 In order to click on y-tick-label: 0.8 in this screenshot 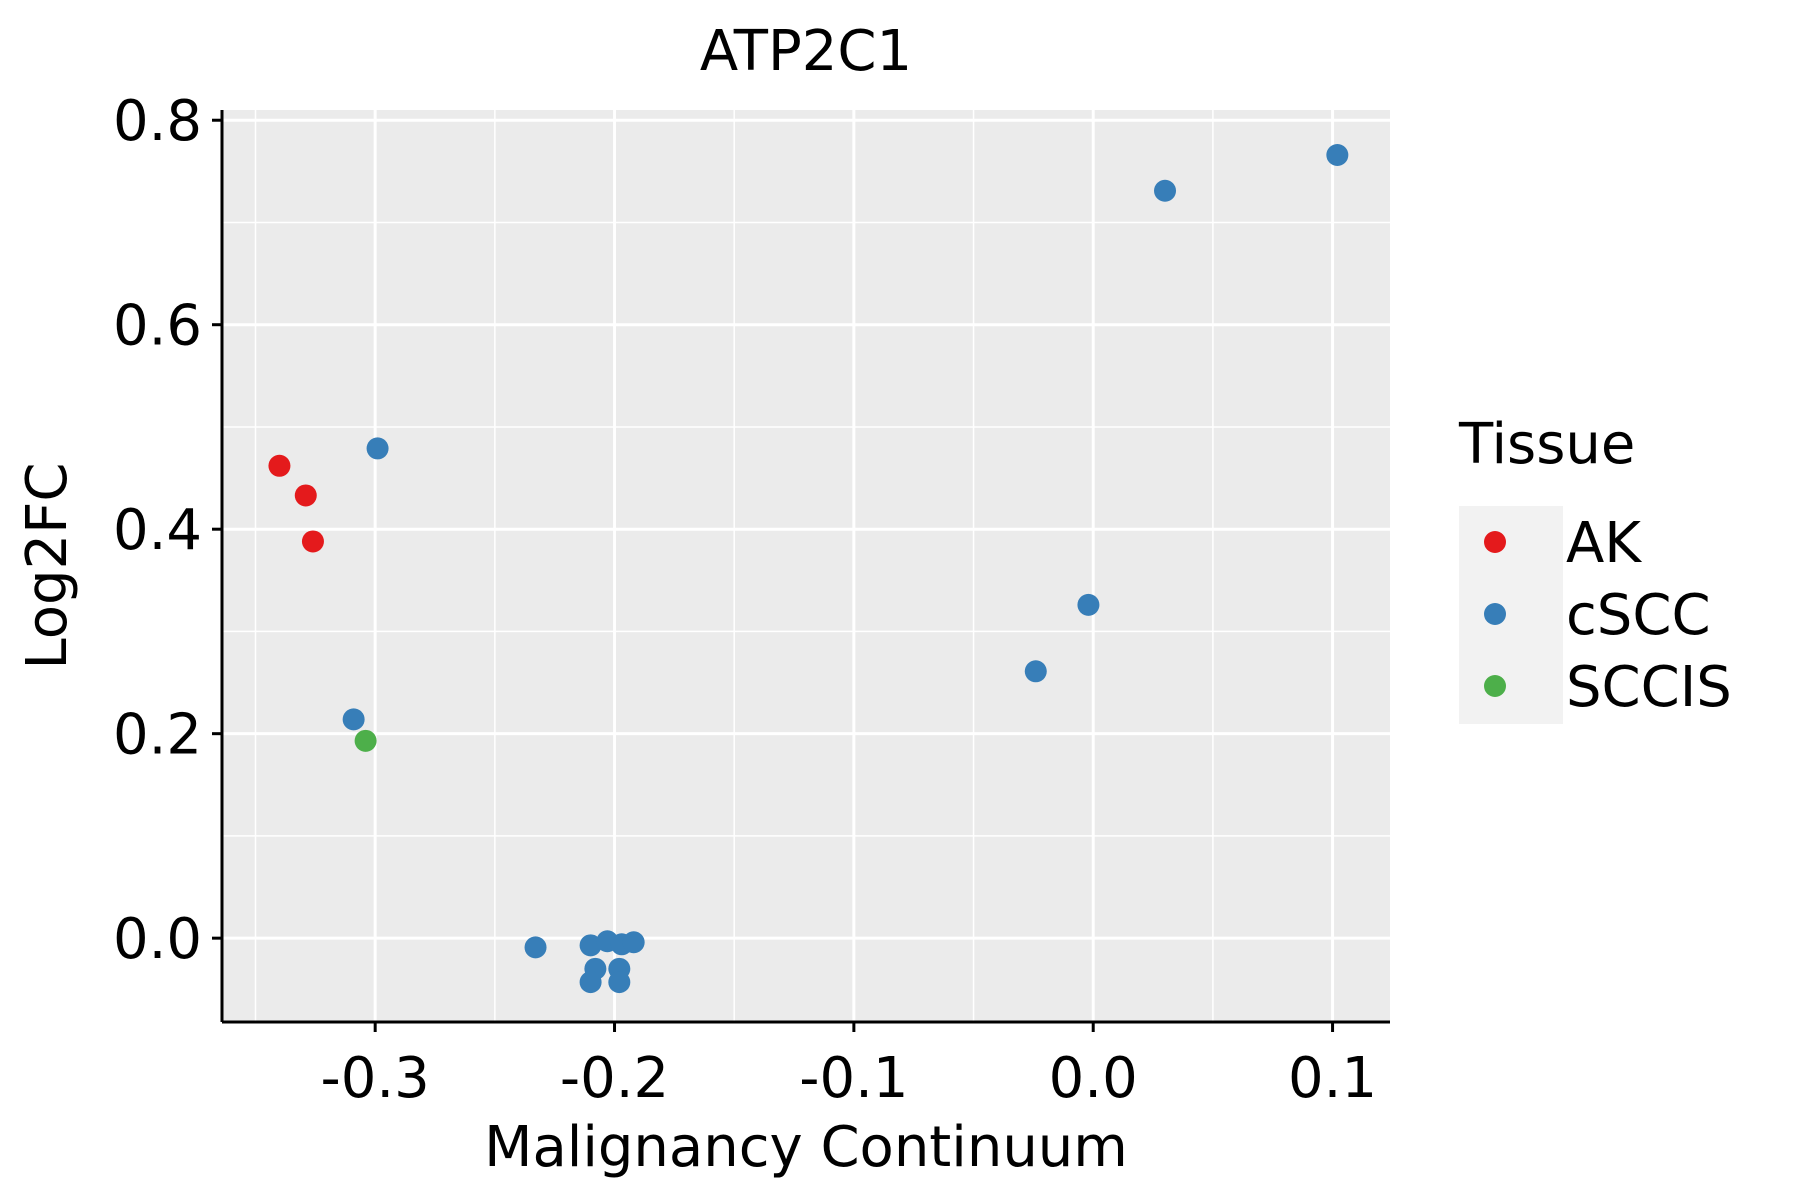, I will do `click(157, 121)`.